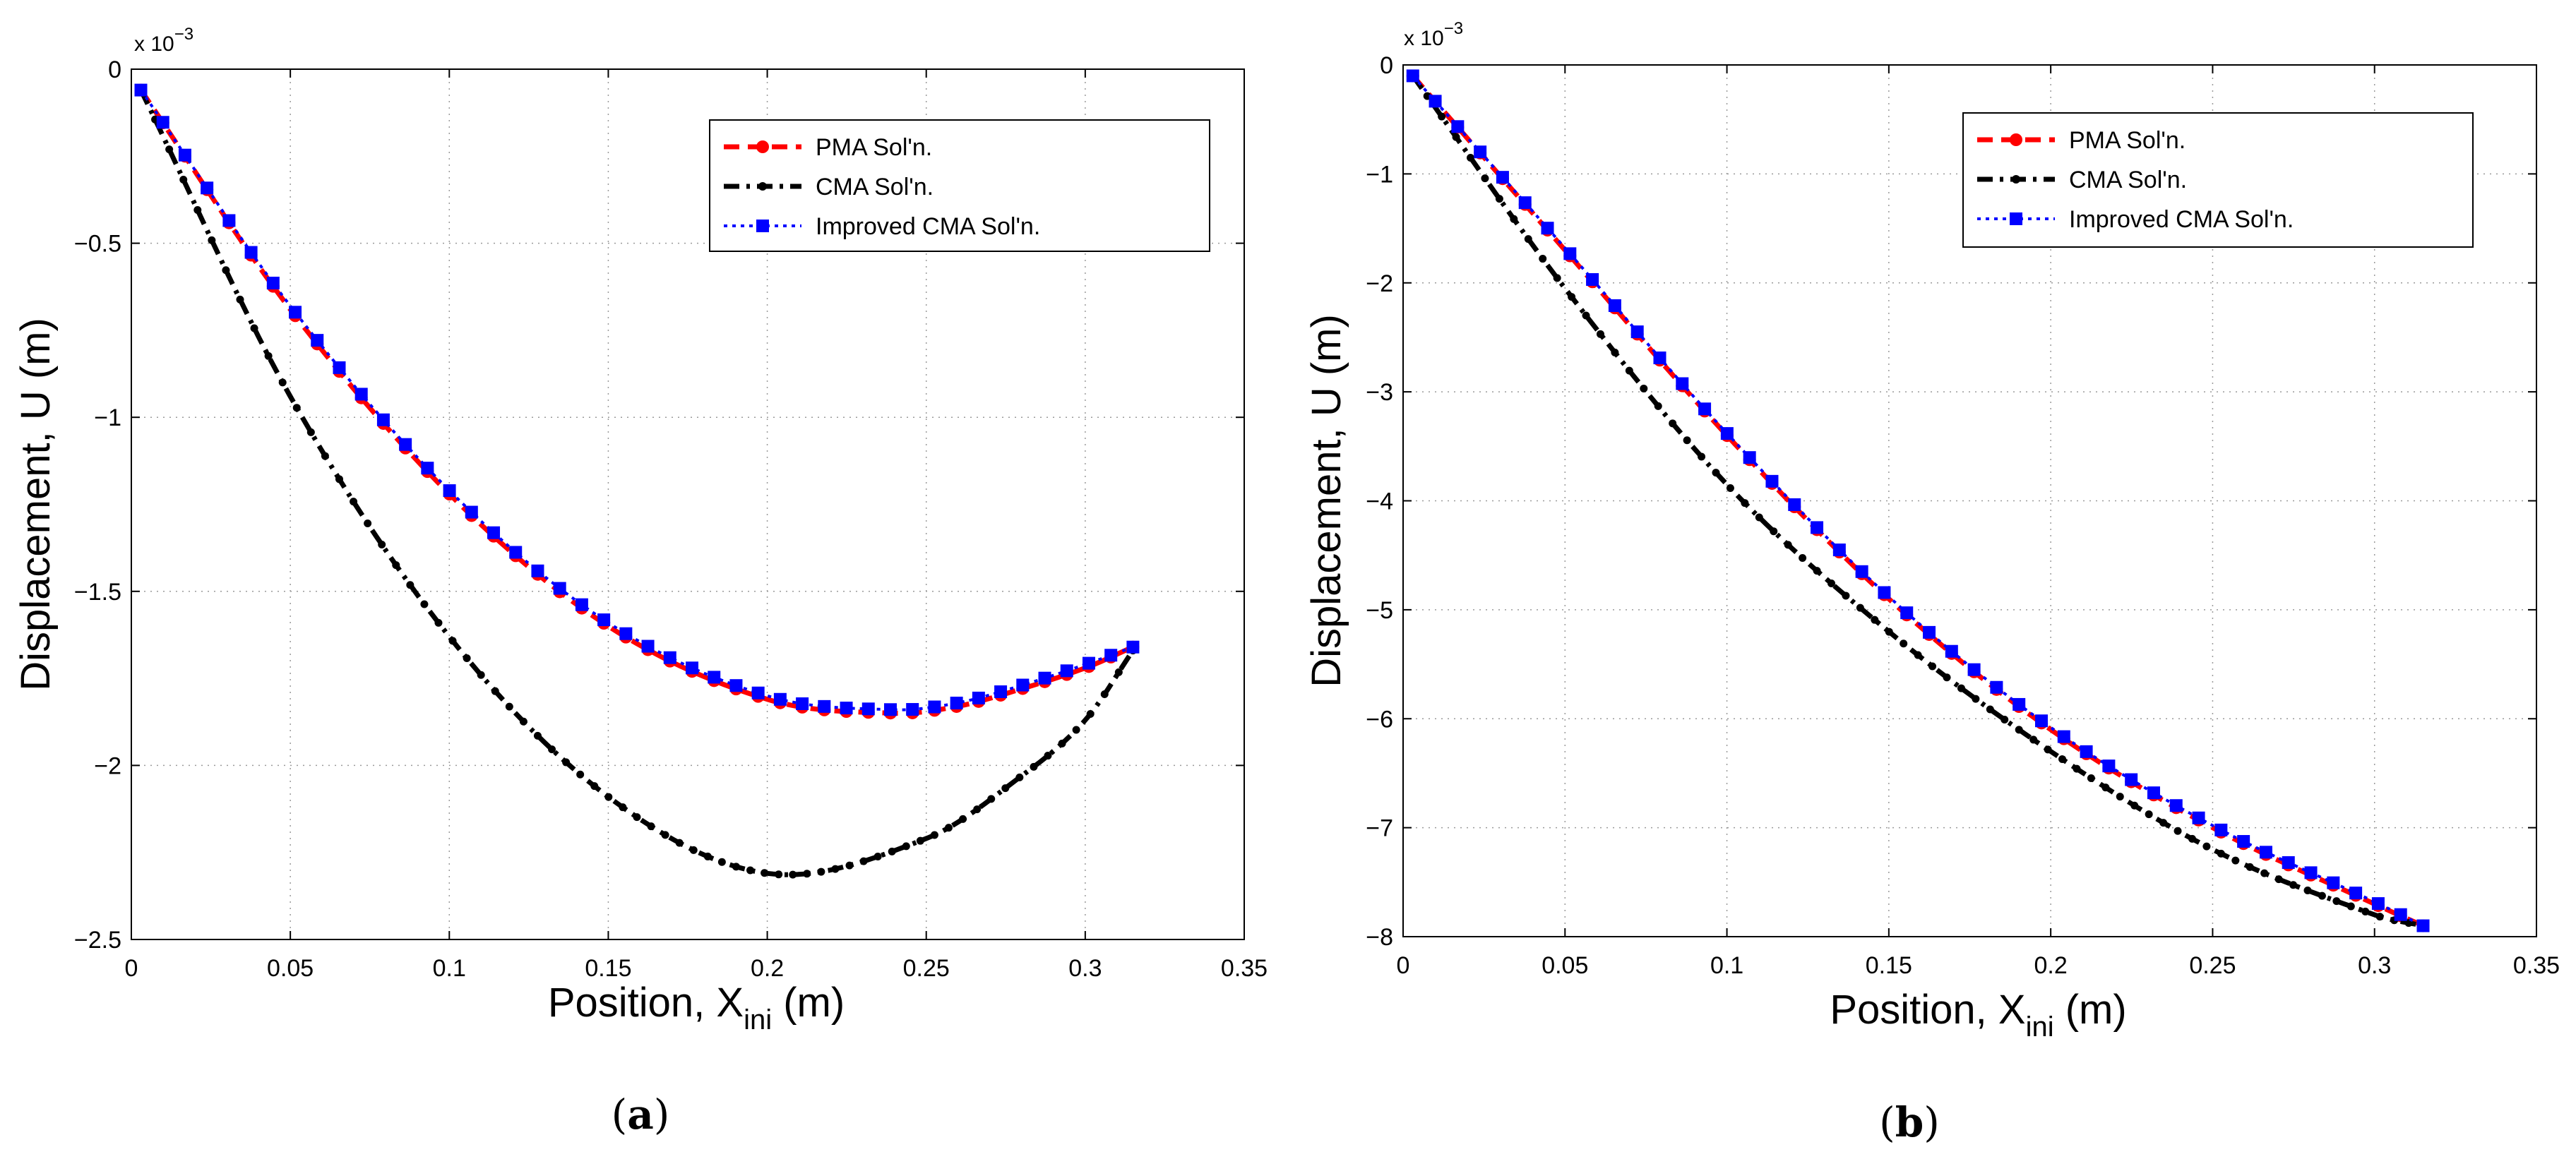 The width and height of the screenshot is (2576, 1171). What do you see at coordinates (2128, 180) in the screenshot?
I see `legend-label: CMA Sol'n.` at bounding box center [2128, 180].